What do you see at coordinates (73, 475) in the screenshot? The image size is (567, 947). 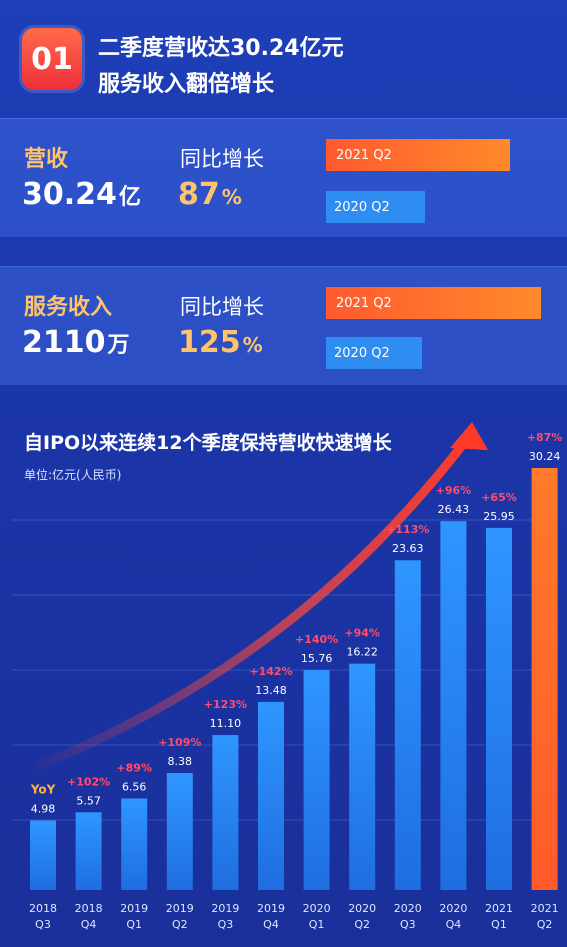 I see `chart-unit-label: 单位:亿元(人民币)` at bounding box center [73, 475].